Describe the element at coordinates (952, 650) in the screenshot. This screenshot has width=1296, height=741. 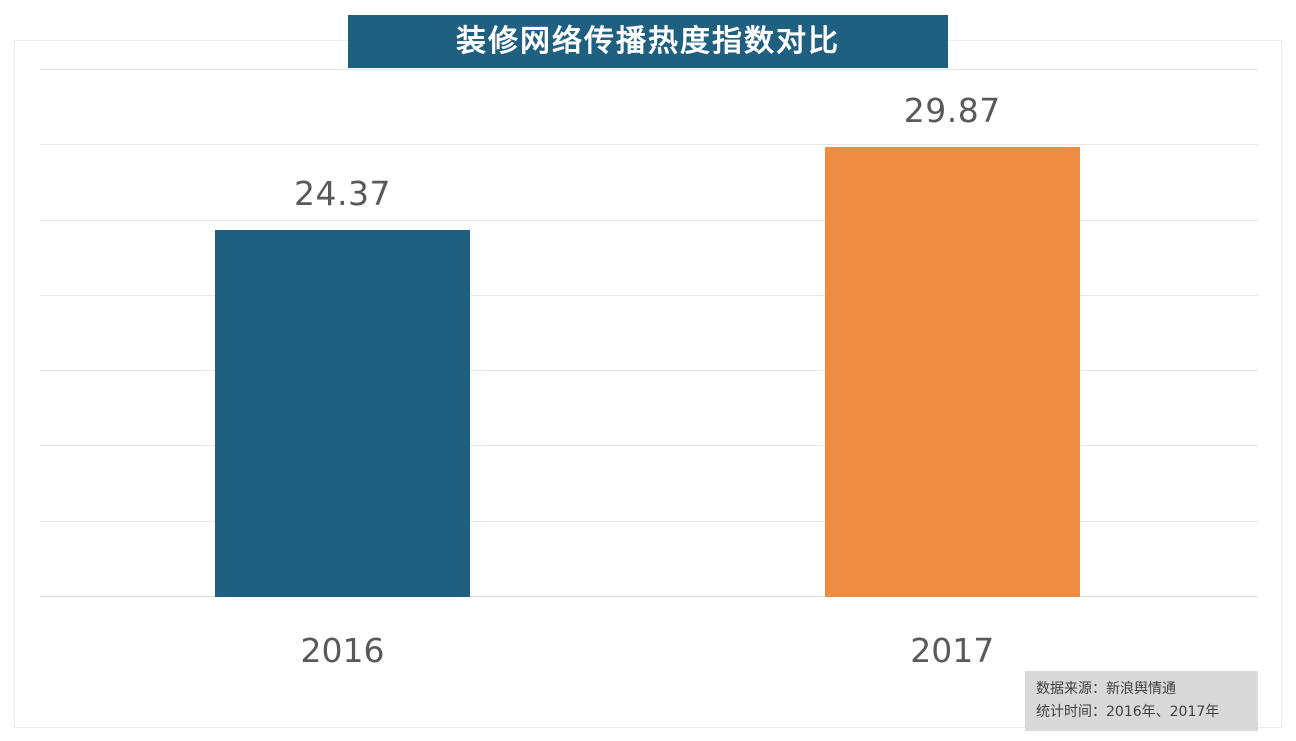
I see `category-label-2017: 2017` at that location.